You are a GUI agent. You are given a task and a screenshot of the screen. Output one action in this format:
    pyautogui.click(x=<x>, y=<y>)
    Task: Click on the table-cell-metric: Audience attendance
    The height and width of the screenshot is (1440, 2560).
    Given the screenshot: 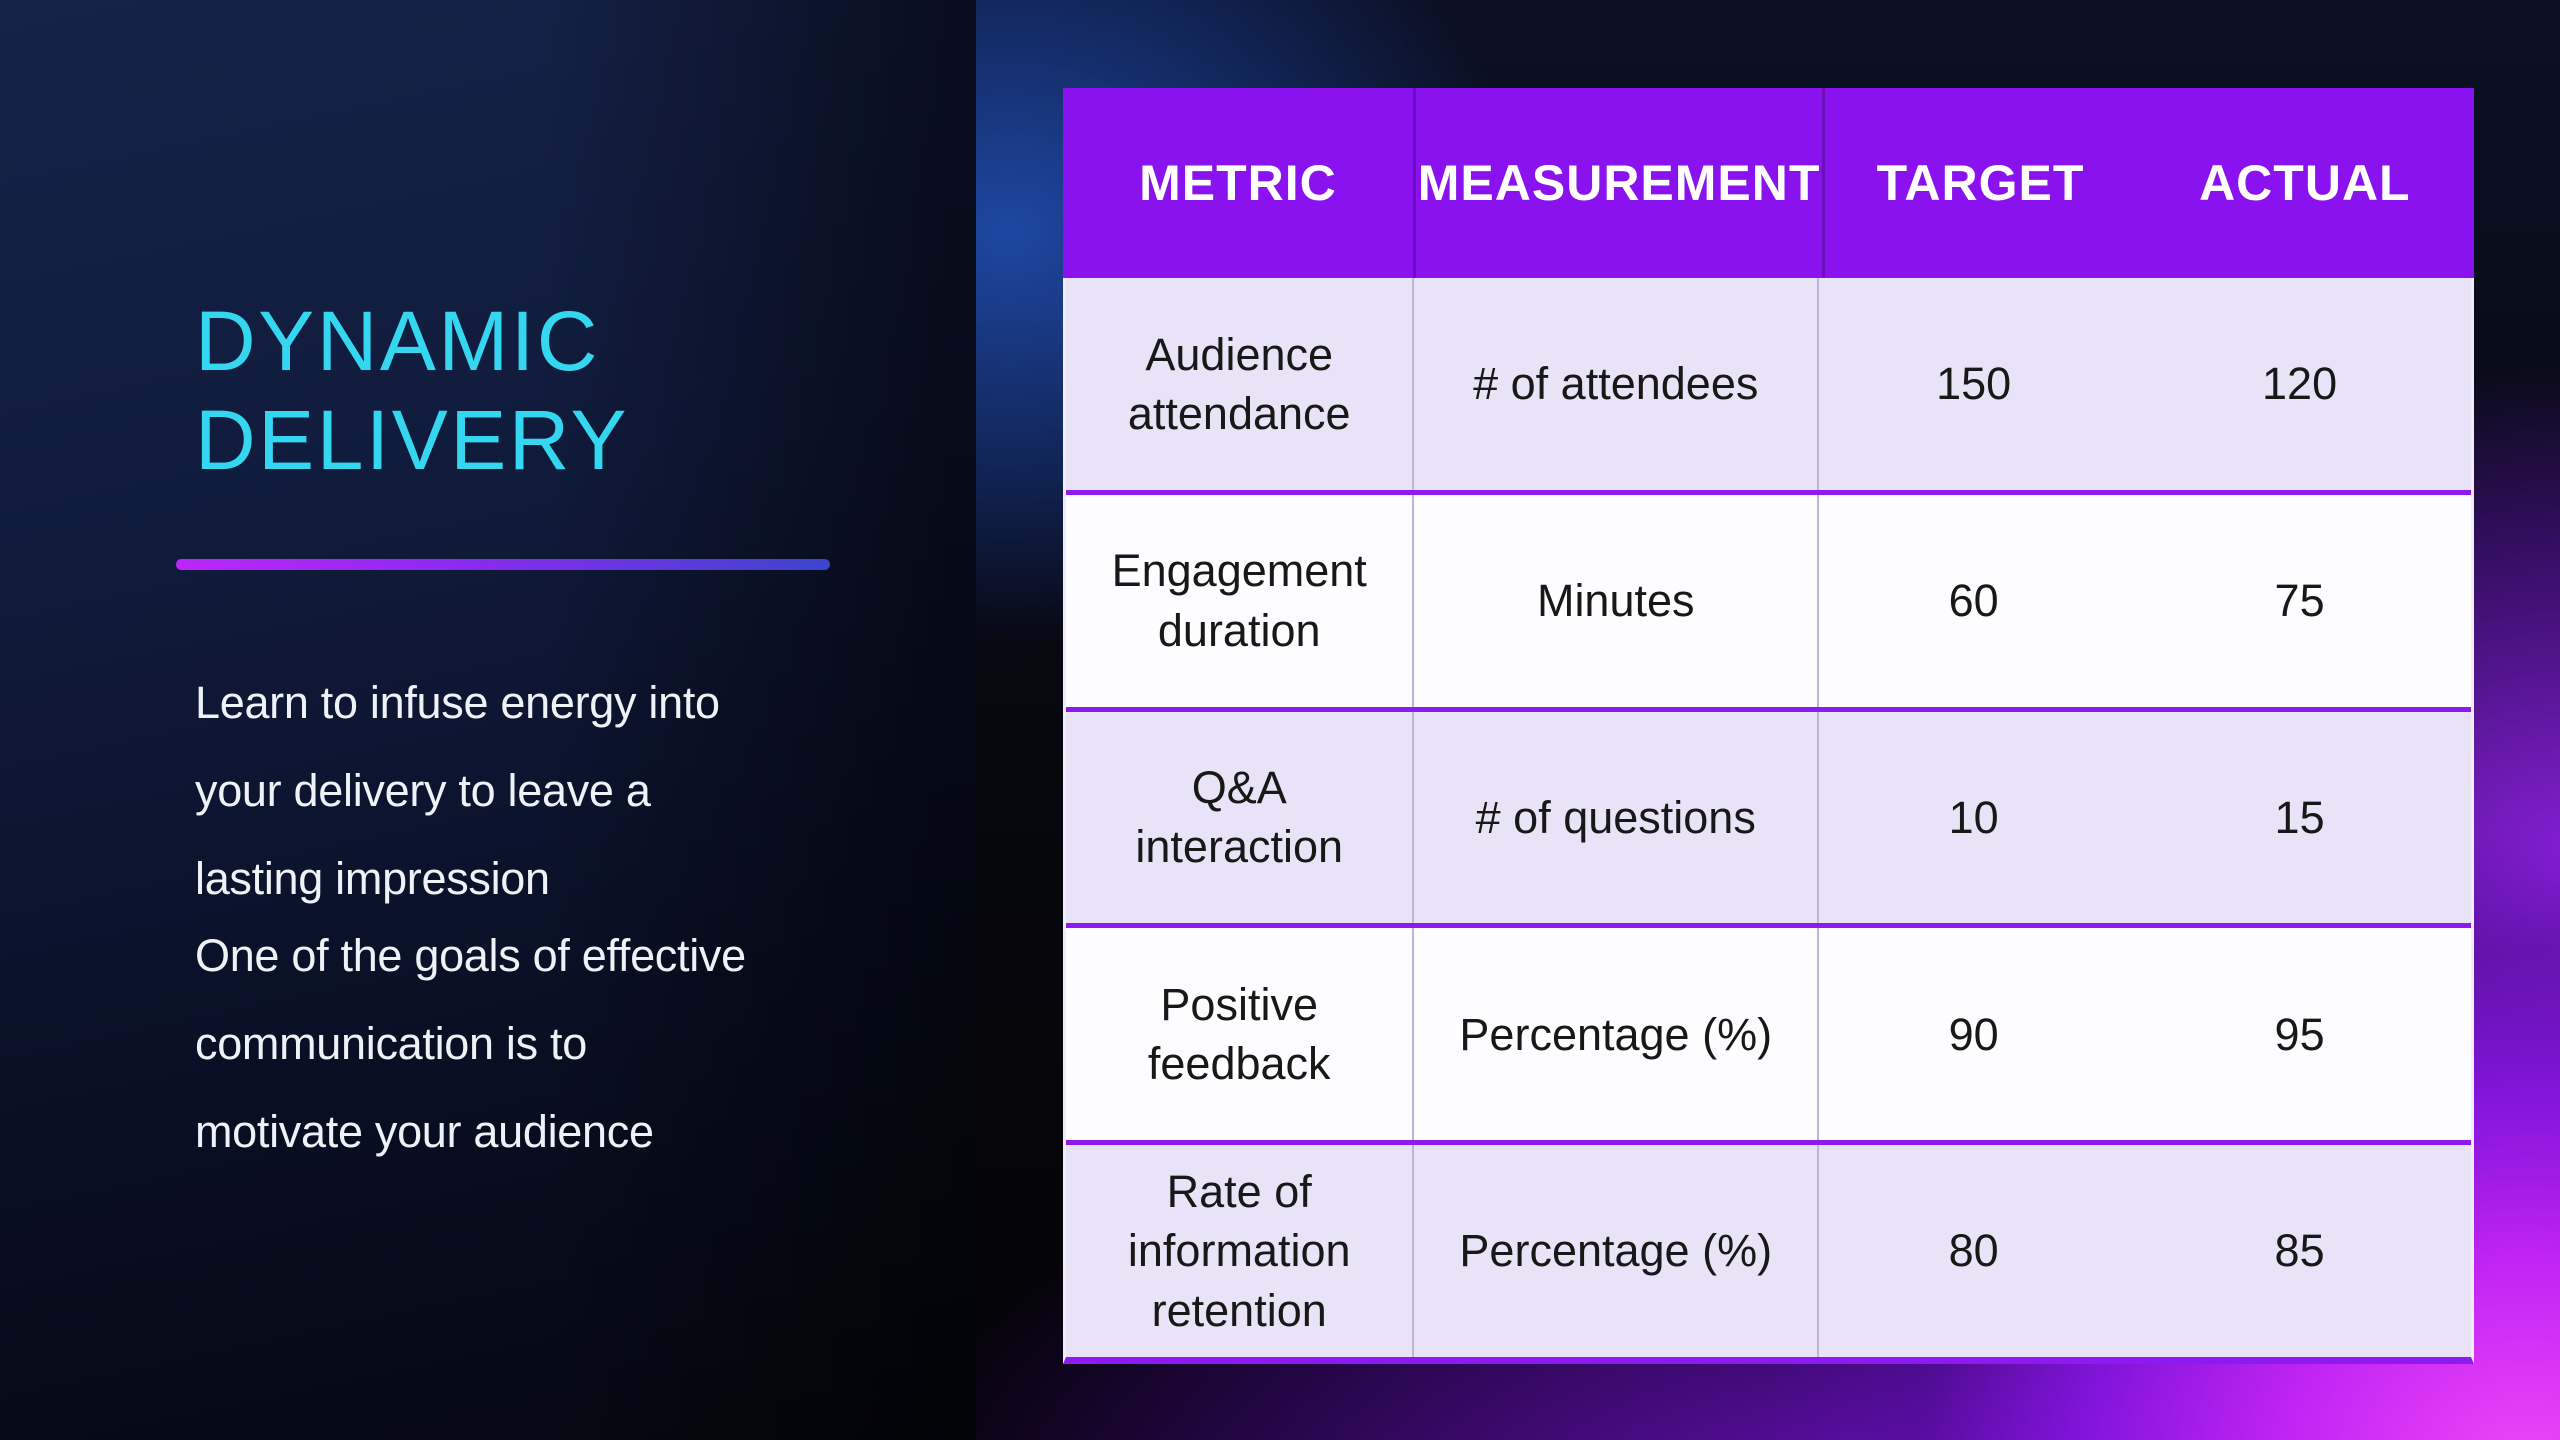 What is the action you would take?
    pyautogui.click(x=1240, y=384)
    